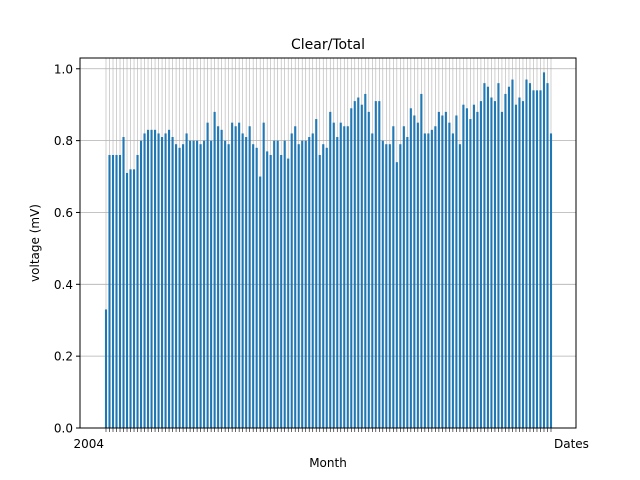 Image resolution: width=640 pixels, height=480 pixels. Describe the element at coordinates (63, 213) in the screenshot. I see `y-tick-label: 0.6` at that location.